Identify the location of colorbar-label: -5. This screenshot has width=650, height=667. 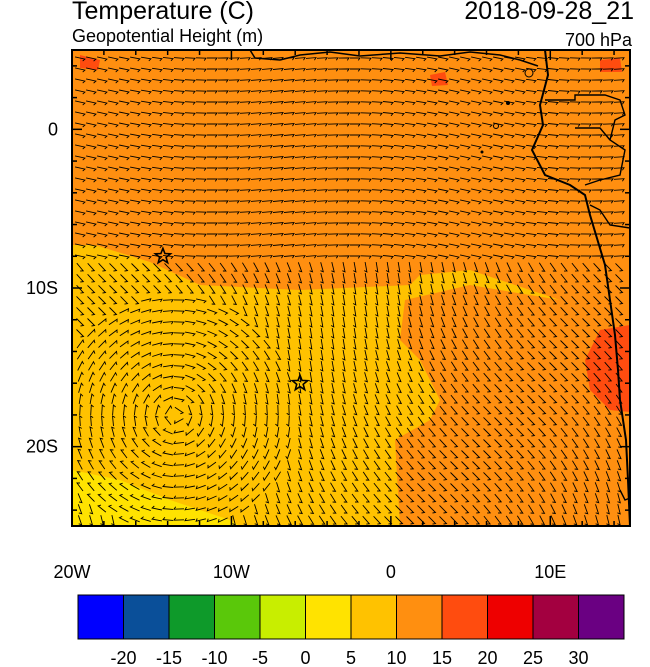
(260, 657).